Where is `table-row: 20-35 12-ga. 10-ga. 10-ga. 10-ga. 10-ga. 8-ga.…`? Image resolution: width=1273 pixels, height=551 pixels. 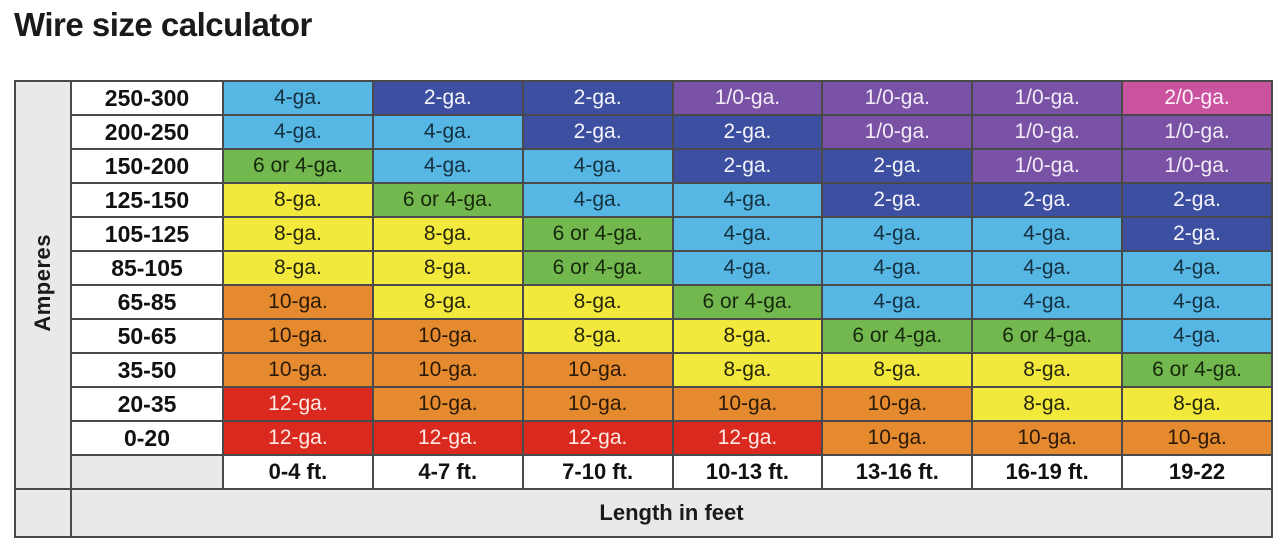 table-row: 20-35 12-ga. 10-ga. 10-ga. 10-ga. 10-ga. 8-ga.… is located at coordinates (644, 404).